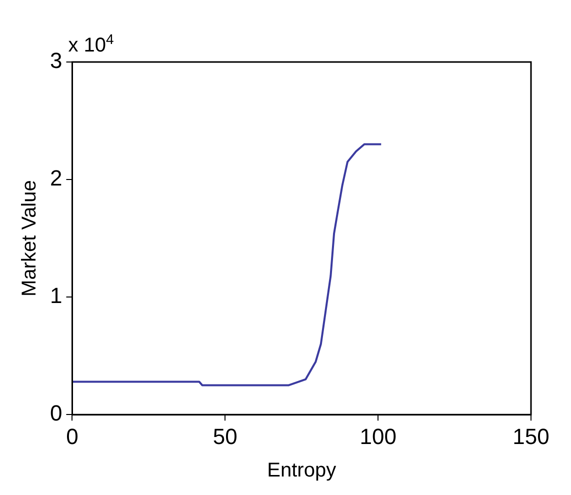 The height and width of the screenshot is (495, 571). Describe the element at coordinates (225, 436) in the screenshot. I see `x-tick-label: 50` at that location.